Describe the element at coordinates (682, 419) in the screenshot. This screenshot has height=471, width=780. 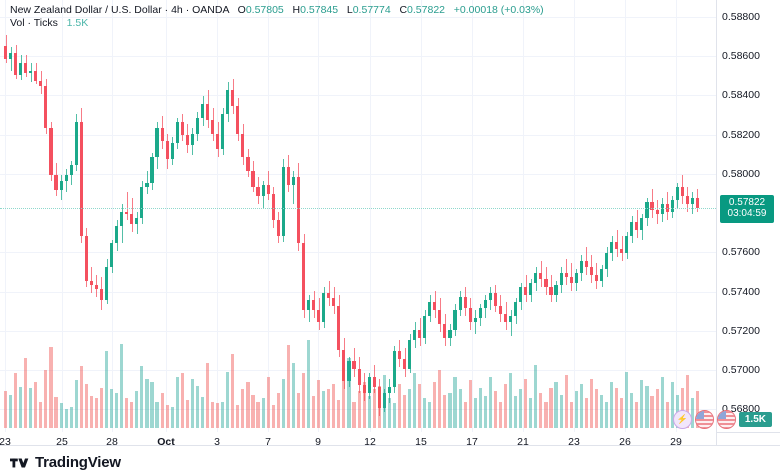
I see `lightning-icon: ⚡` at that location.